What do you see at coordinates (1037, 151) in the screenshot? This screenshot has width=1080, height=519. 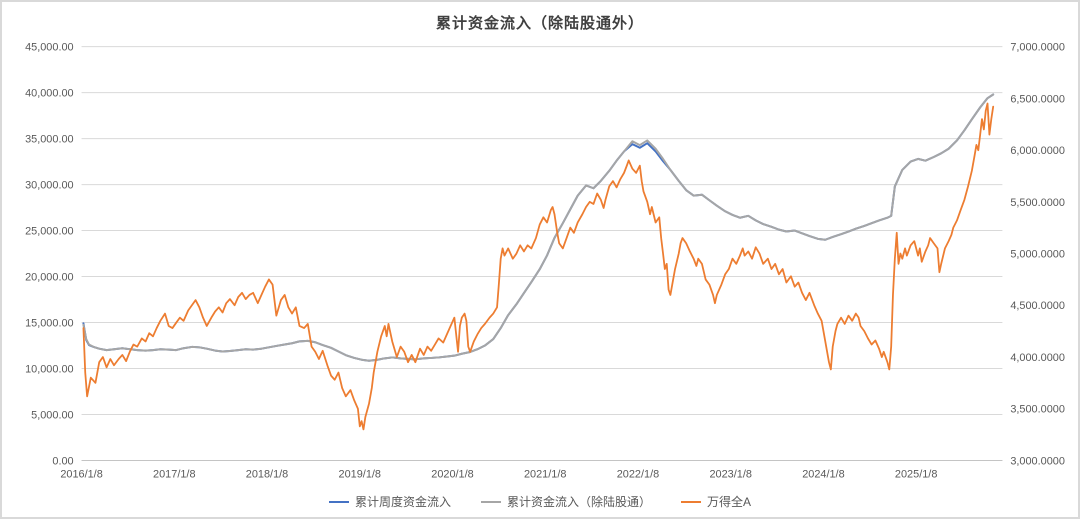 I see `right-axis-tick-label: 6,000.0000` at bounding box center [1037, 151].